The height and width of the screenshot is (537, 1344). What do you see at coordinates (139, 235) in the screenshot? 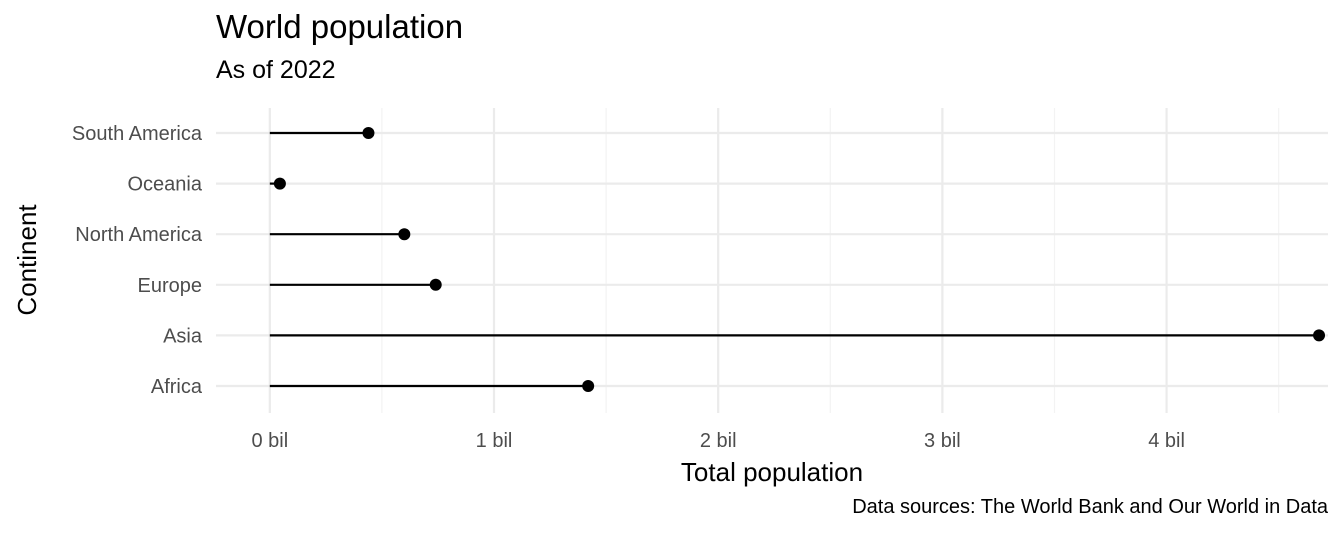
I see `y-tick-label: North America` at bounding box center [139, 235].